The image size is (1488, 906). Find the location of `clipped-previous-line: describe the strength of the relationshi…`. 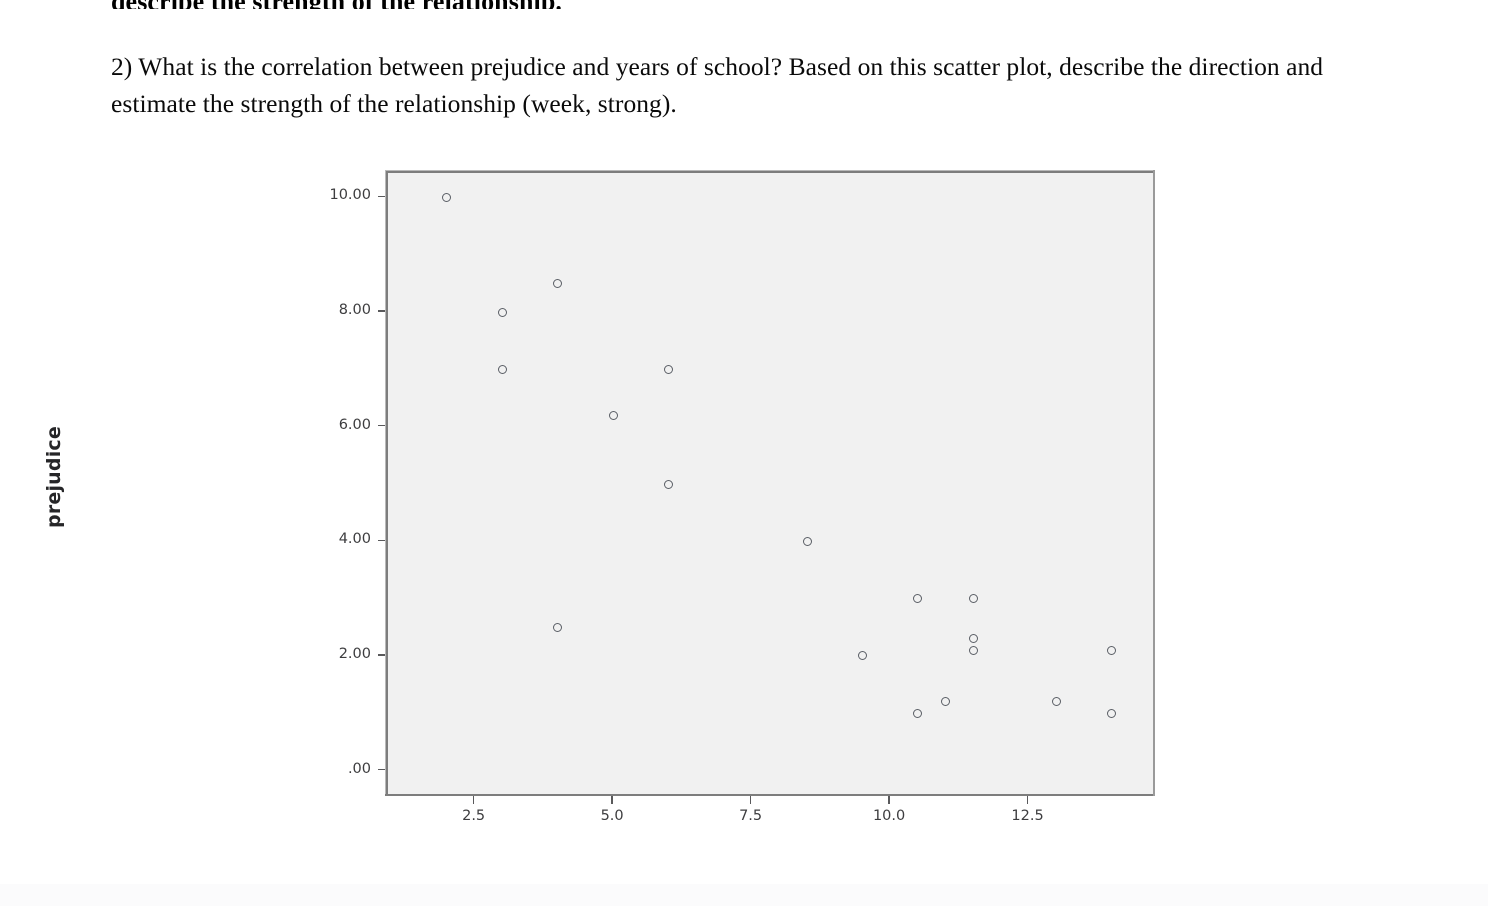

clipped-previous-line: describe the strength of the relationshi… is located at coordinates (741, 4).